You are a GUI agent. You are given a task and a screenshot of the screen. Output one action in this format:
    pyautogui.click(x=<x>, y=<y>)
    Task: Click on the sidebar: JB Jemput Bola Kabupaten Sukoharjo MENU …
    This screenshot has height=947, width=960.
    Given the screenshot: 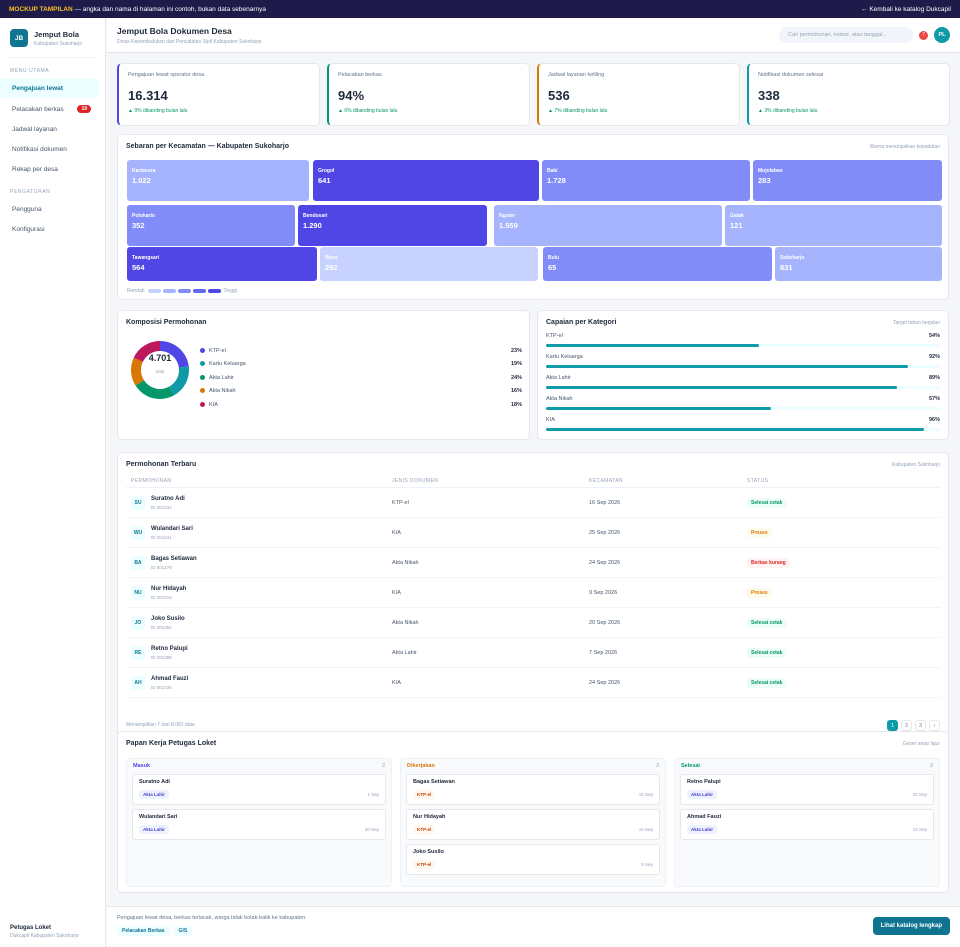 What is the action you would take?
    pyautogui.click(x=53, y=482)
    